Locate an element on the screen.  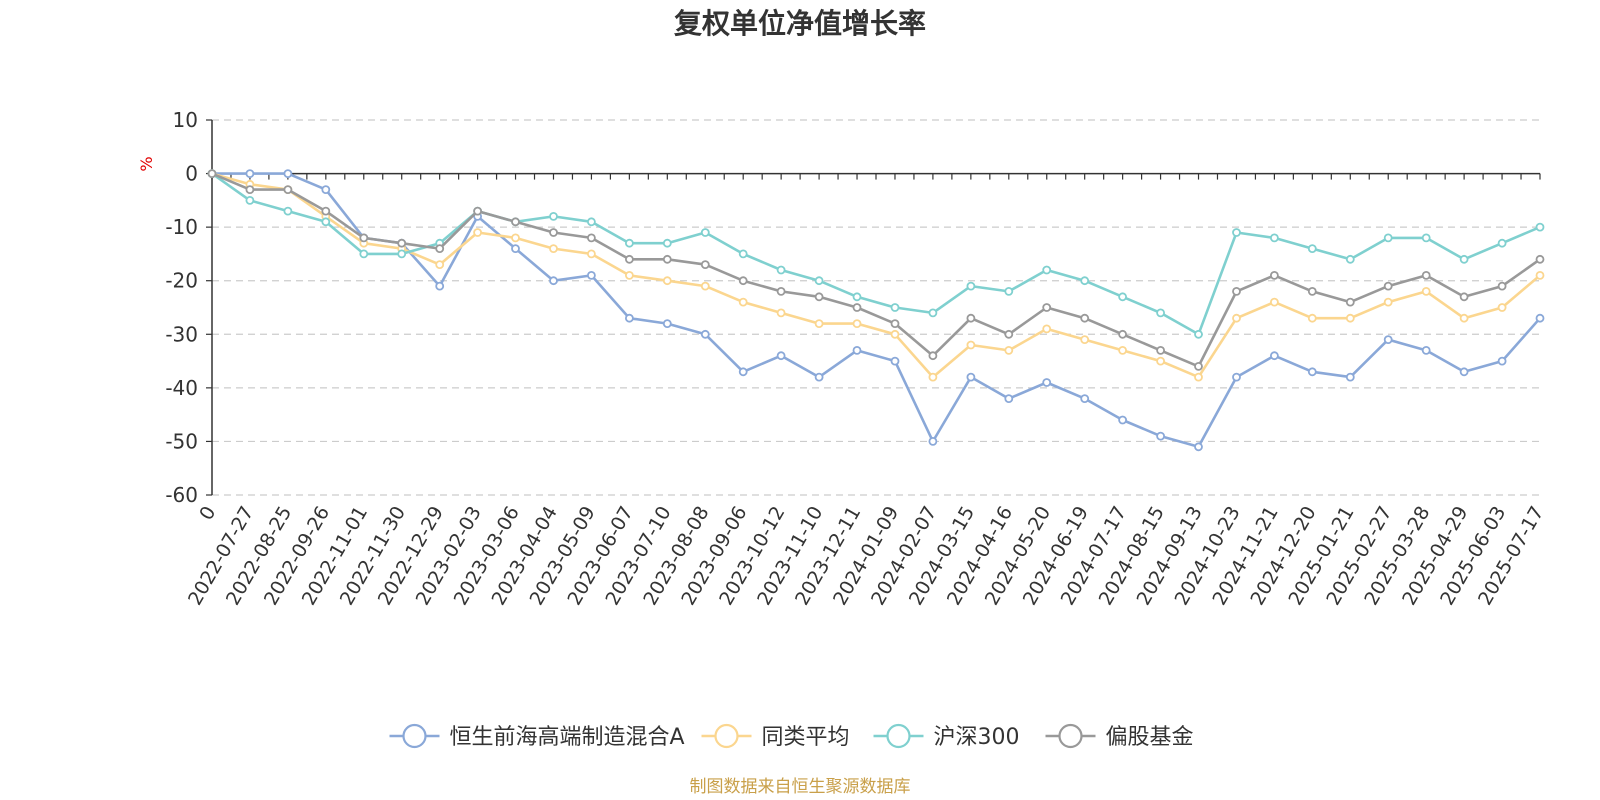
x-tick-label: 0 is located at coordinates (207, 513).